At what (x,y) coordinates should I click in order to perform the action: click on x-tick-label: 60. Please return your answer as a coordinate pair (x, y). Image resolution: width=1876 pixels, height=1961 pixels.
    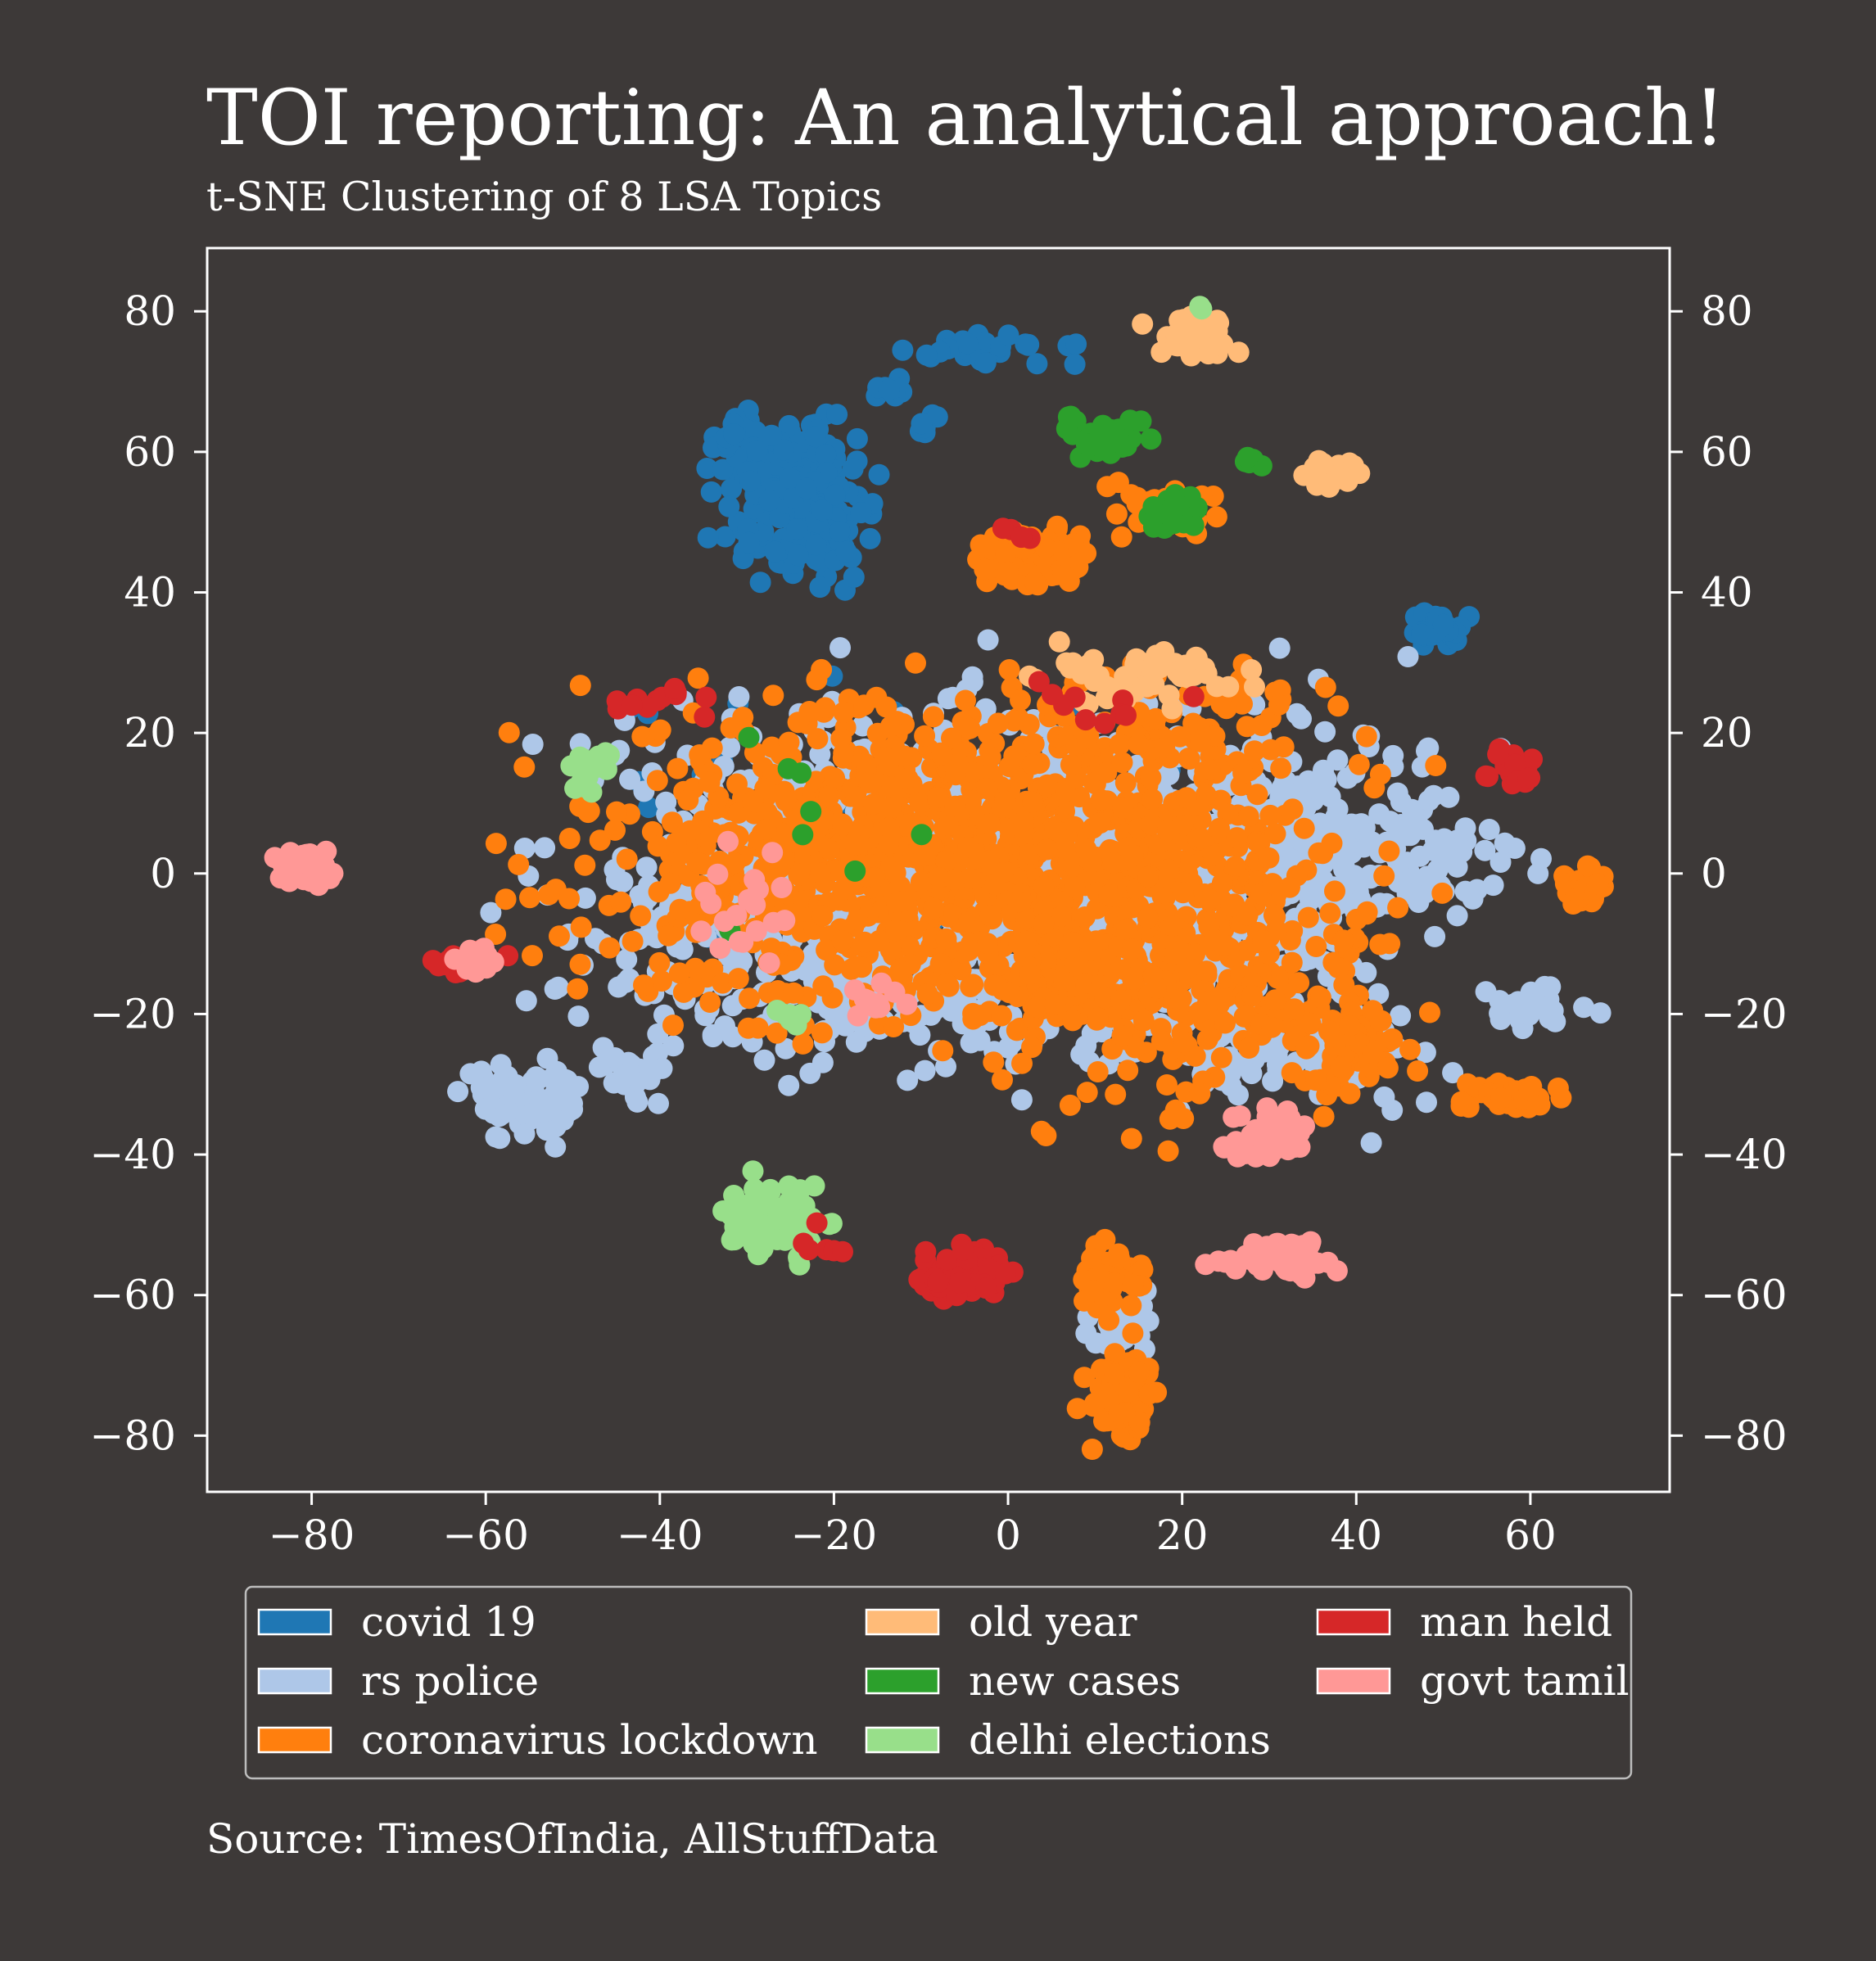
    Looking at the image, I should click on (1530, 1535).